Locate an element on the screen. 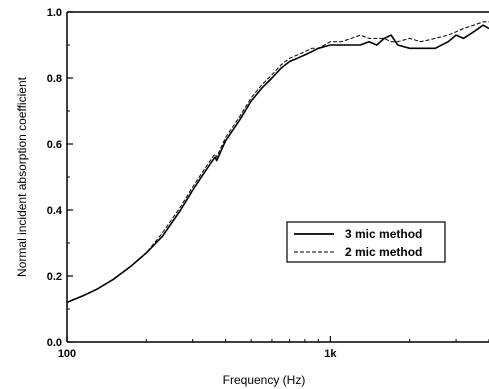 The image size is (489, 389). legend-label-3-mic: 3 mic method is located at coordinates (383, 234).